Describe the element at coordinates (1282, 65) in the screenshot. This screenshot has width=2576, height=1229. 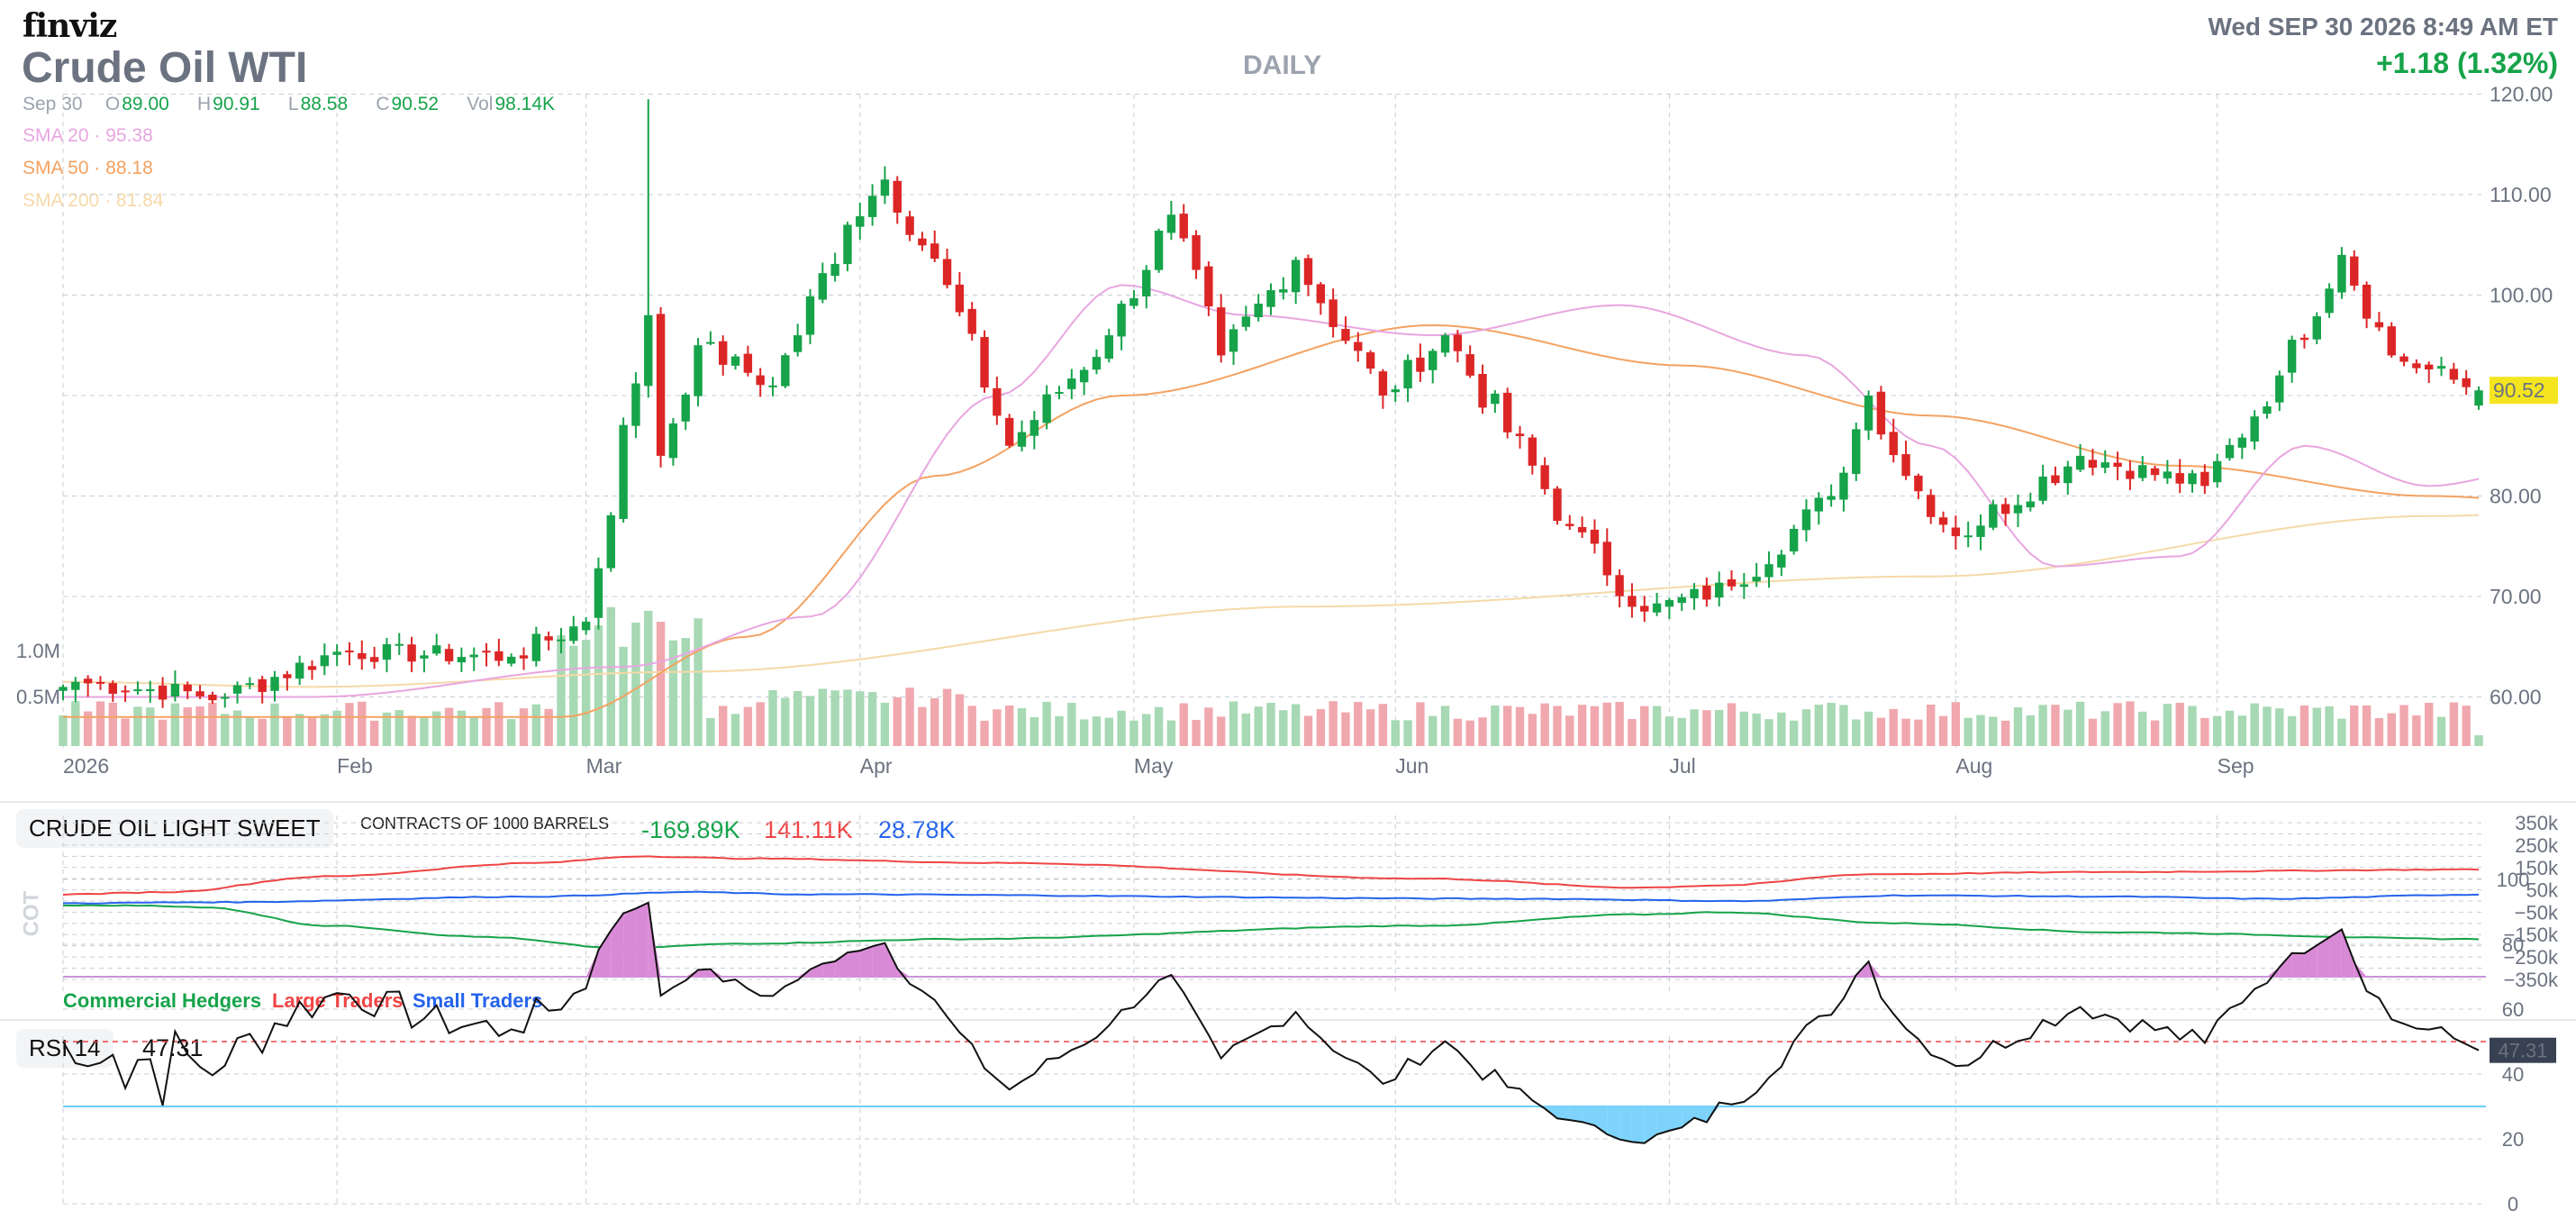
I see `timeframe-label: DAILY` at that location.